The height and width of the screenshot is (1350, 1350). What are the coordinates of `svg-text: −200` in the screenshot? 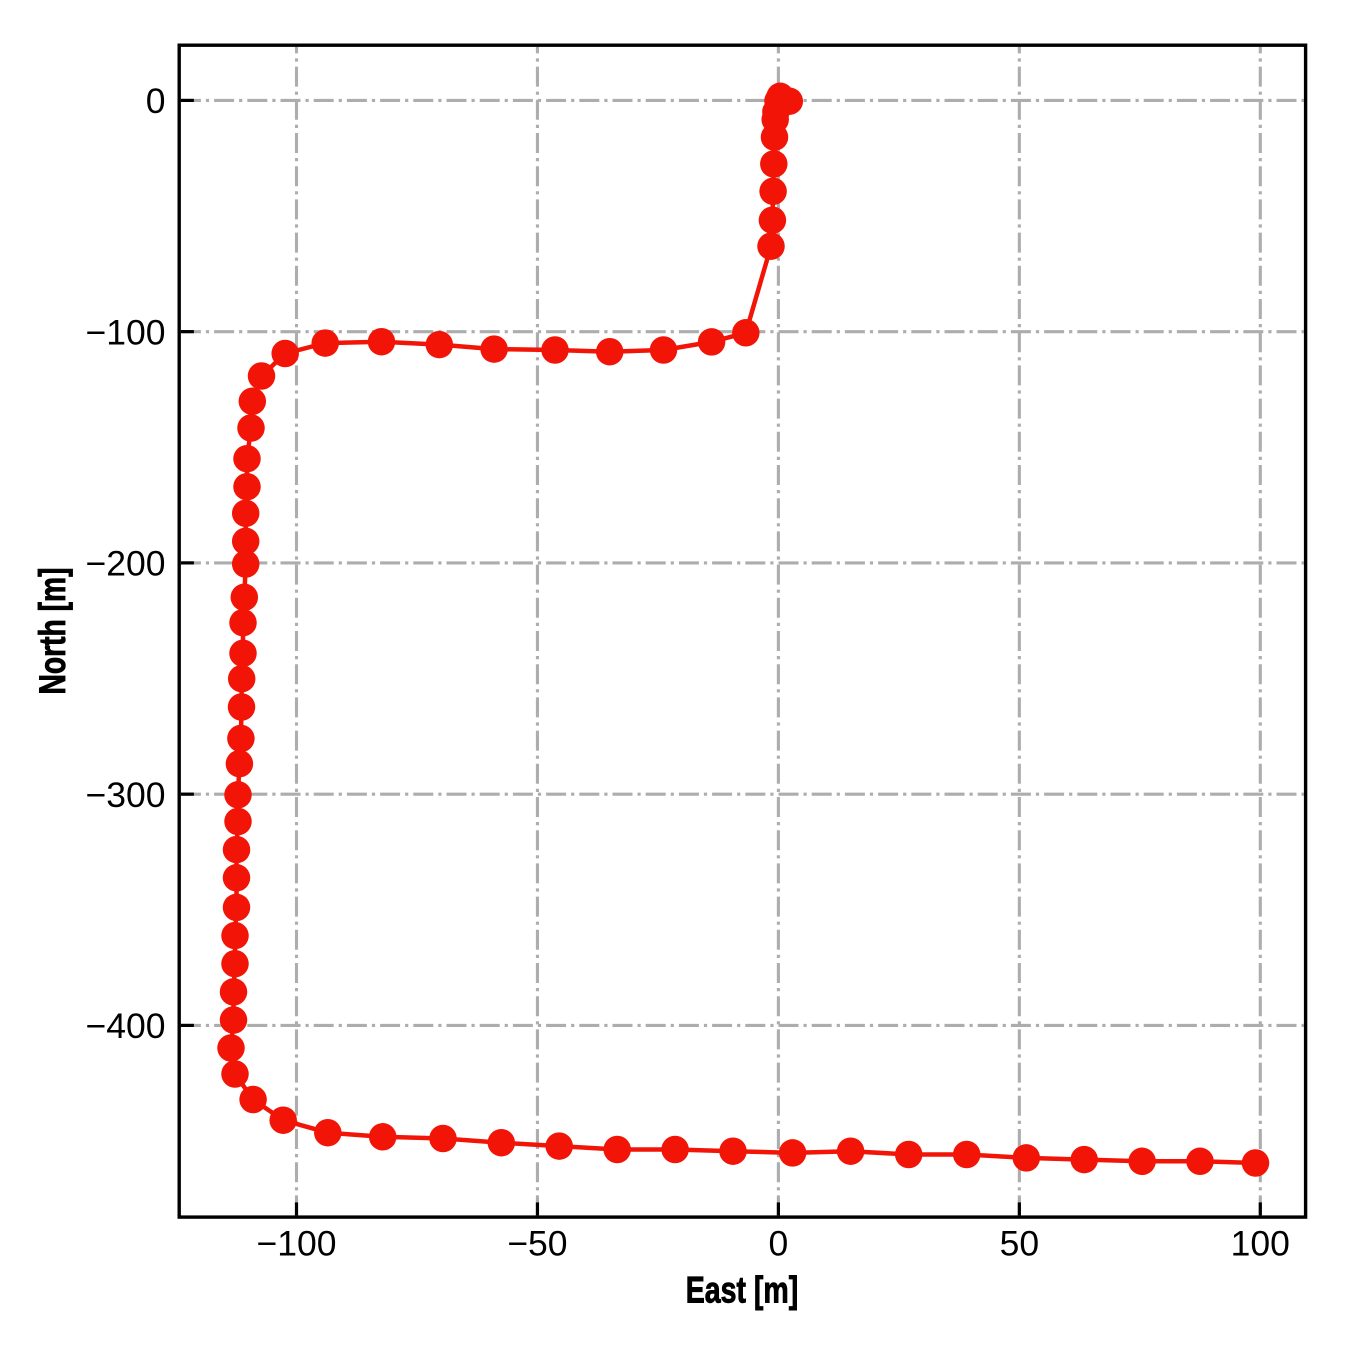 It's located at (126, 564).